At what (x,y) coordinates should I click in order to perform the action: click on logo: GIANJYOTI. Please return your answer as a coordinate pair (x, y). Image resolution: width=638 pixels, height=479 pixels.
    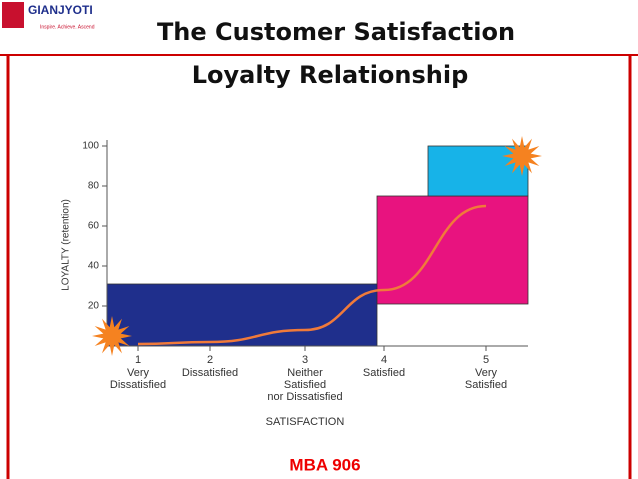
    Looking at the image, I should click on (60, 10).